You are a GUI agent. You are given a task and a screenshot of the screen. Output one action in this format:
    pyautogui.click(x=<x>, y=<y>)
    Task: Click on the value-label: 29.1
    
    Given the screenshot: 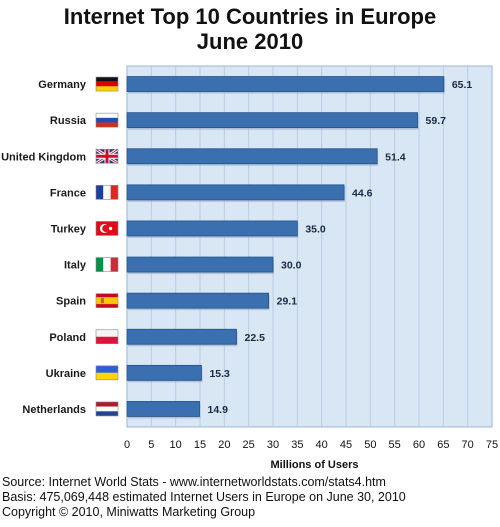 What is the action you would take?
    pyautogui.click(x=287, y=302)
    